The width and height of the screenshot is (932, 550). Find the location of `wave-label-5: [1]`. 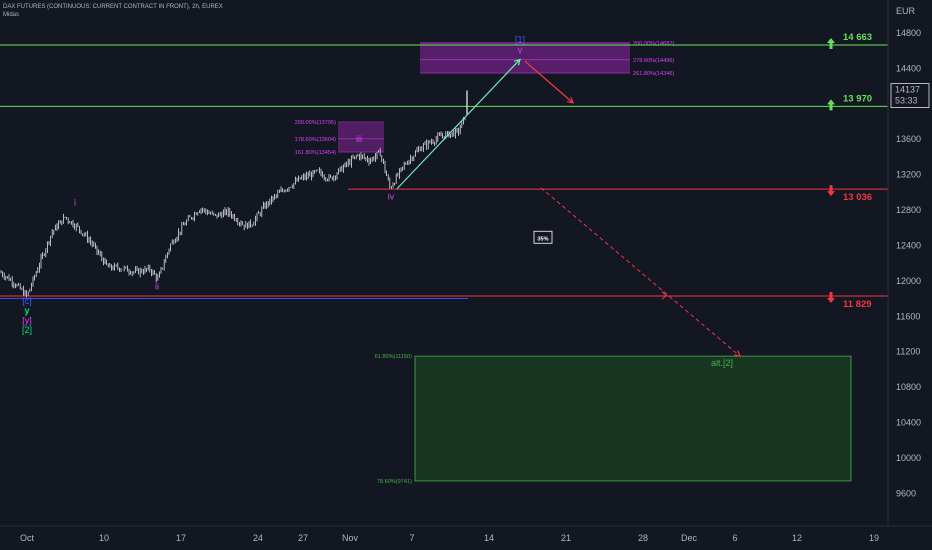

wave-label-5: [1] is located at coordinates (520, 40).